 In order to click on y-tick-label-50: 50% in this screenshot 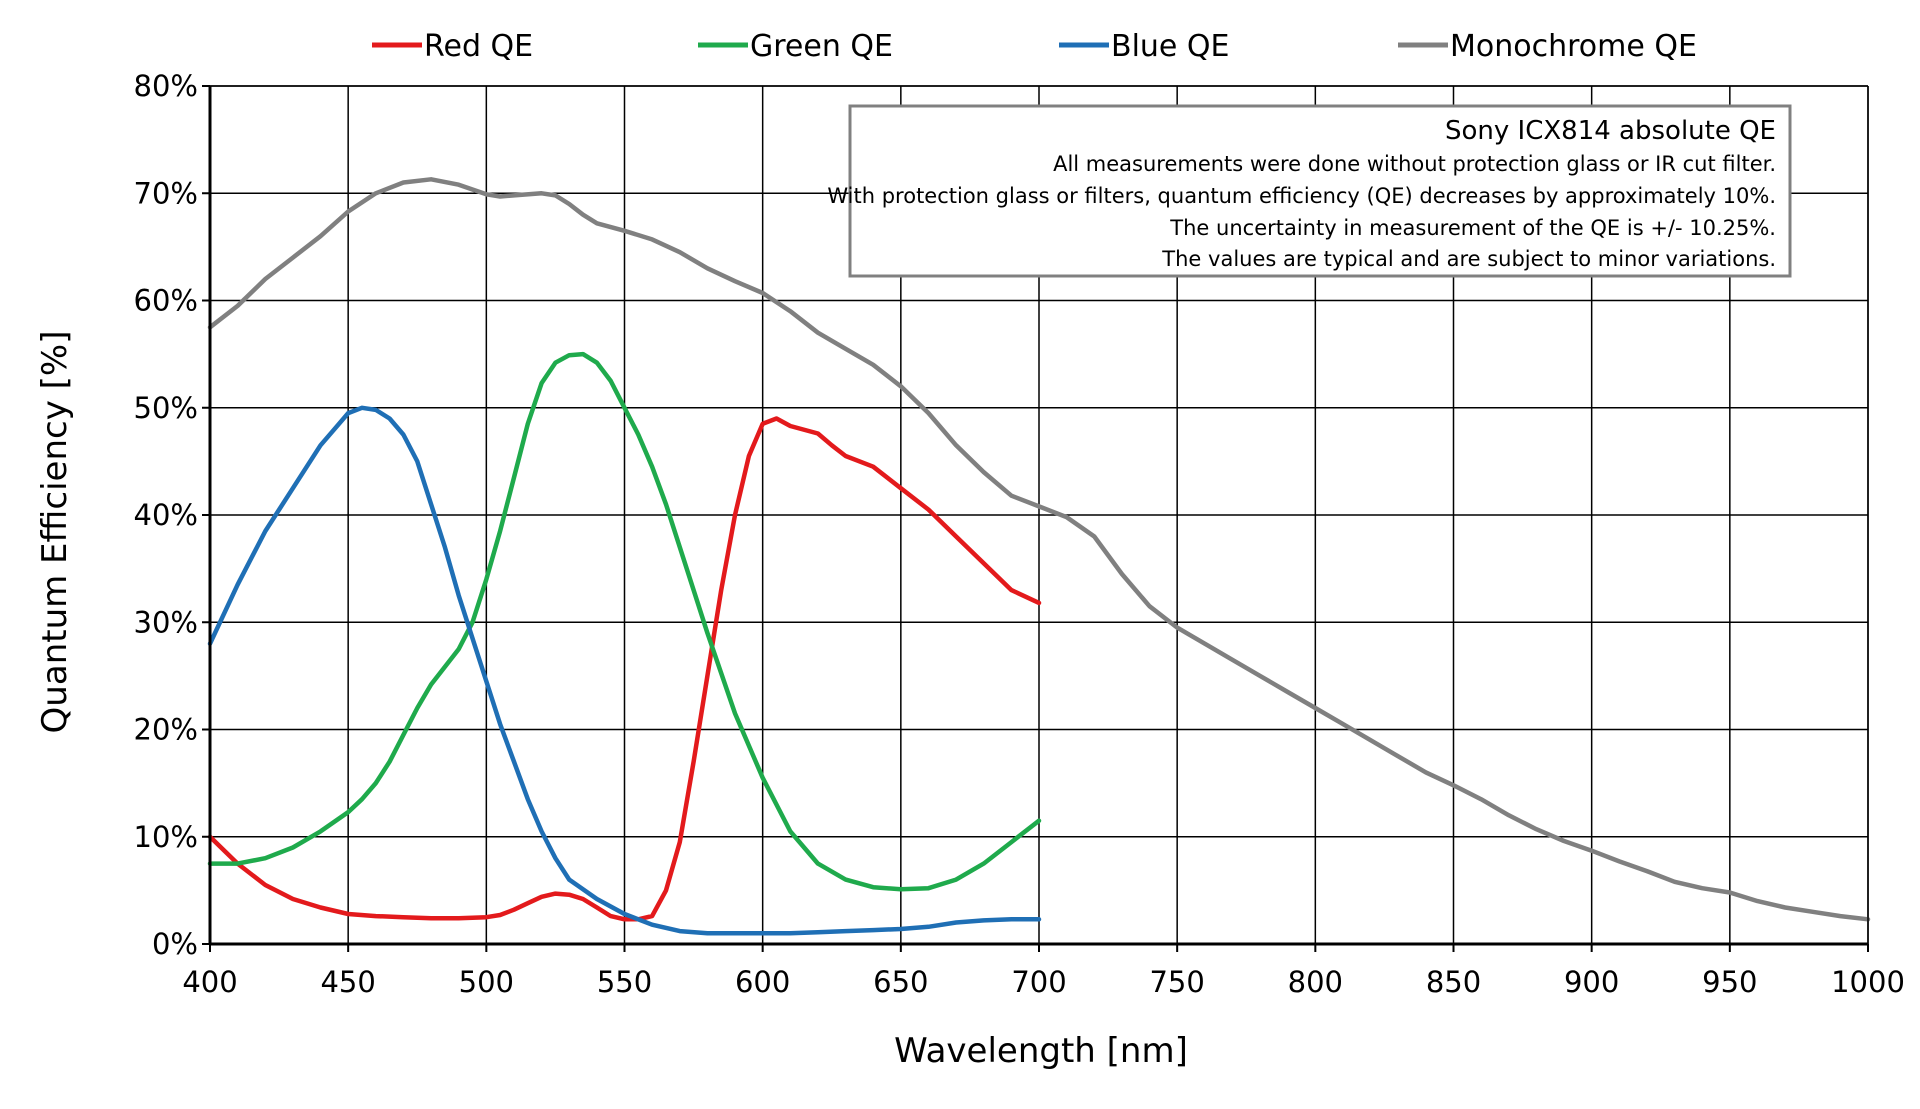, I will do `click(166, 408)`.